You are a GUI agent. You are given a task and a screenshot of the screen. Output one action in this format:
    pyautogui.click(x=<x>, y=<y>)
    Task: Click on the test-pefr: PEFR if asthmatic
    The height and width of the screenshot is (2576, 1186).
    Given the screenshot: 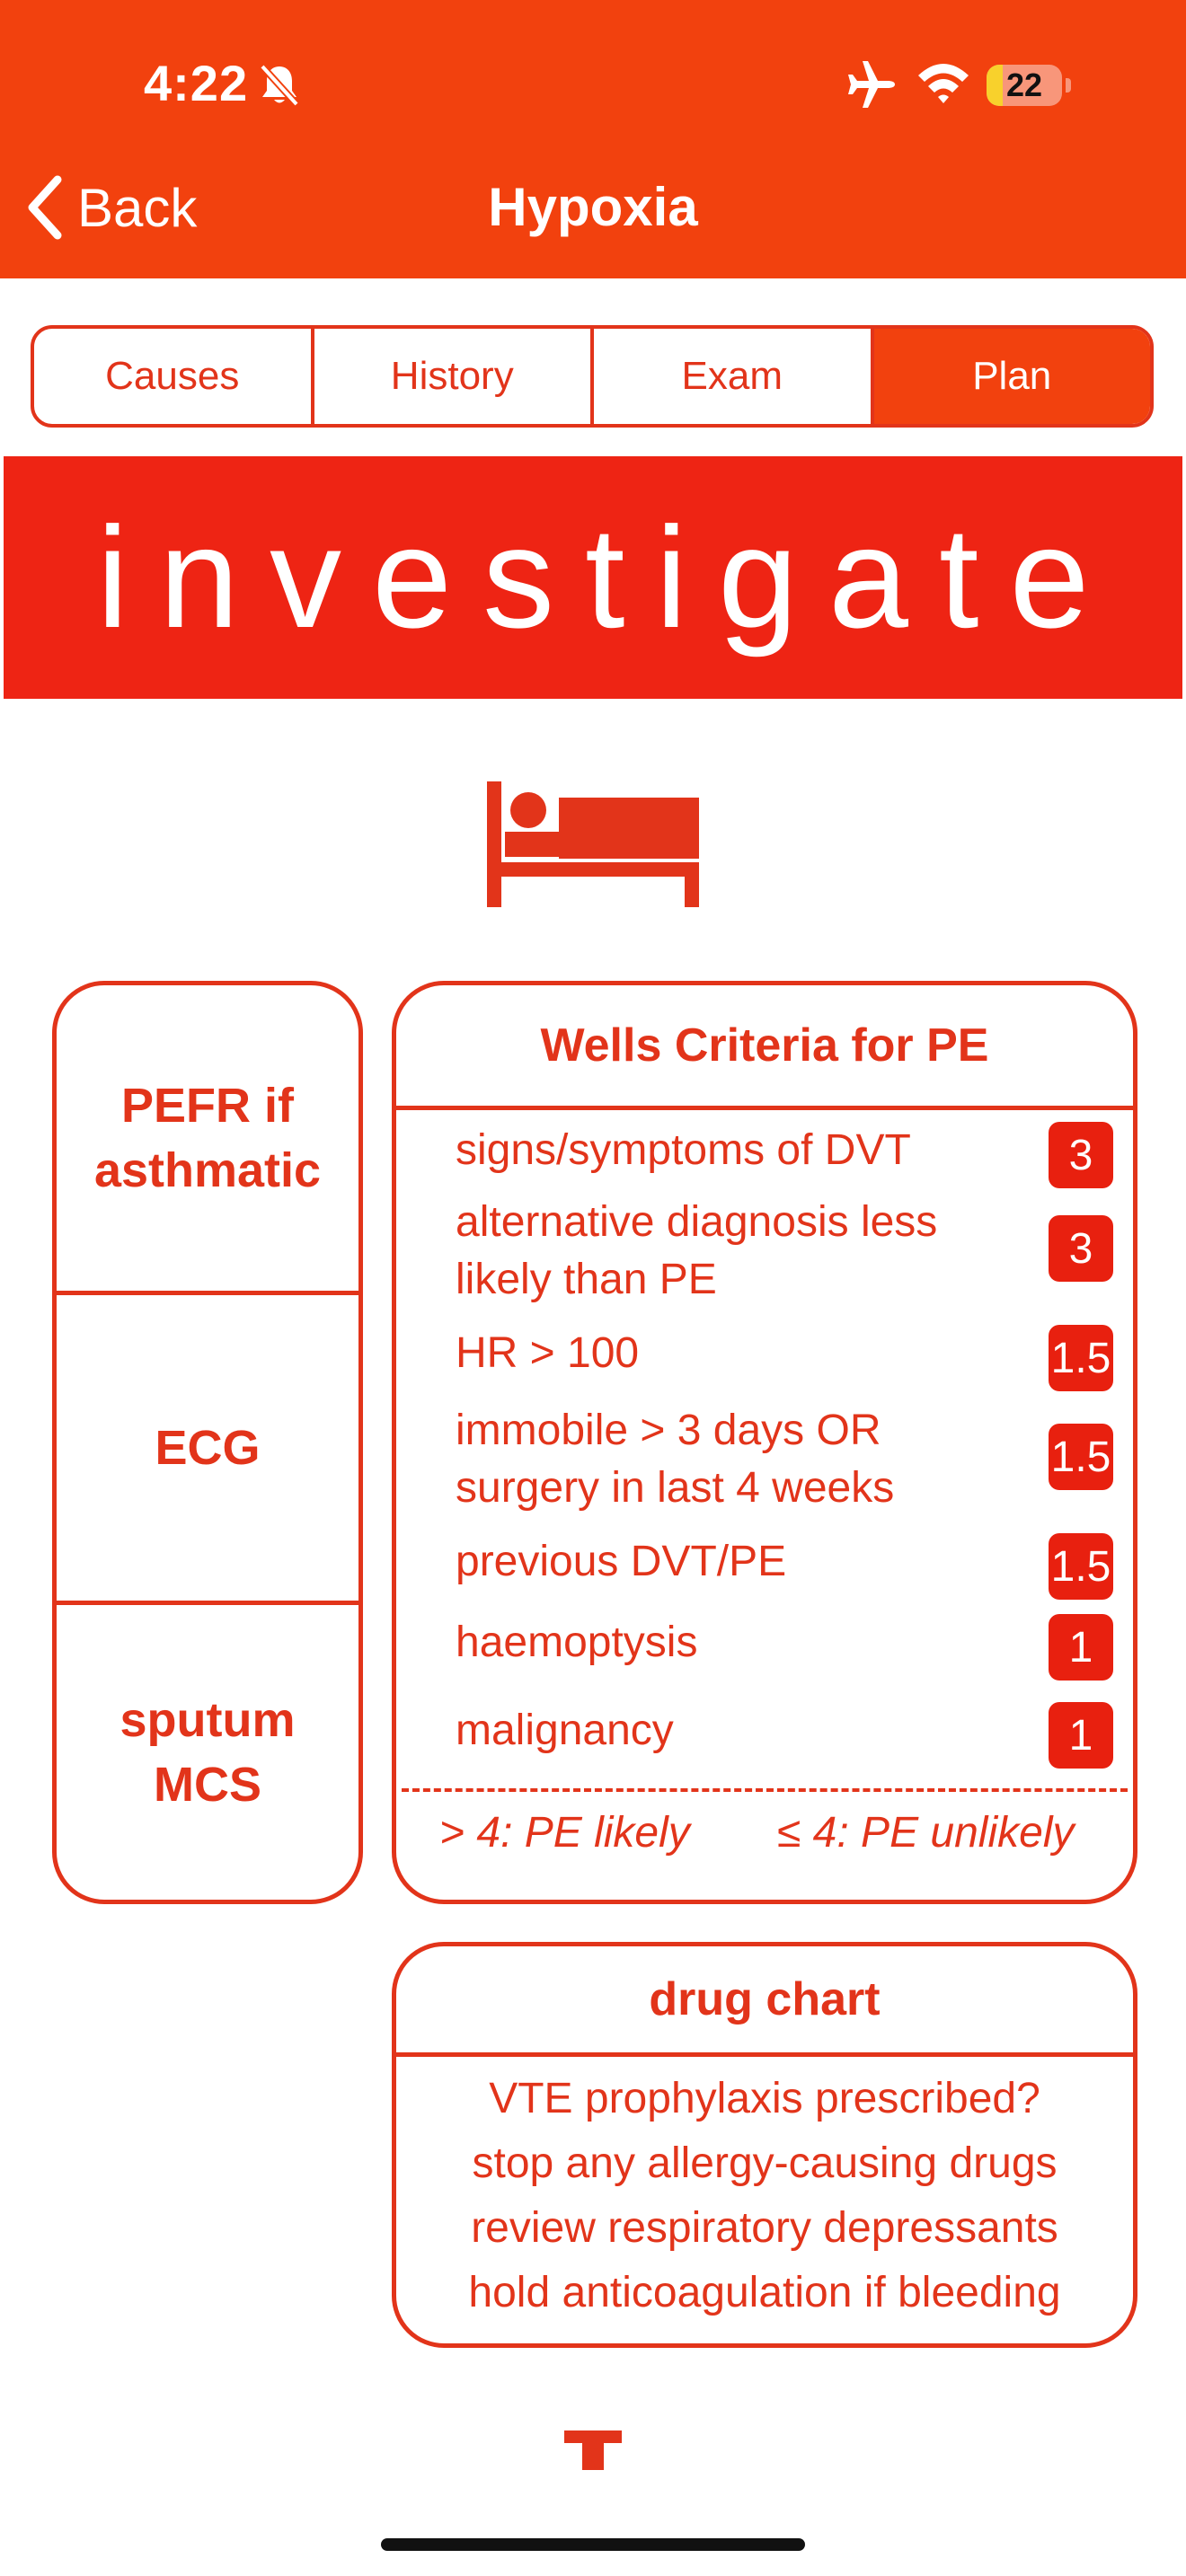 What is the action you would take?
    pyautogui.click(x=207, y=1140)
    